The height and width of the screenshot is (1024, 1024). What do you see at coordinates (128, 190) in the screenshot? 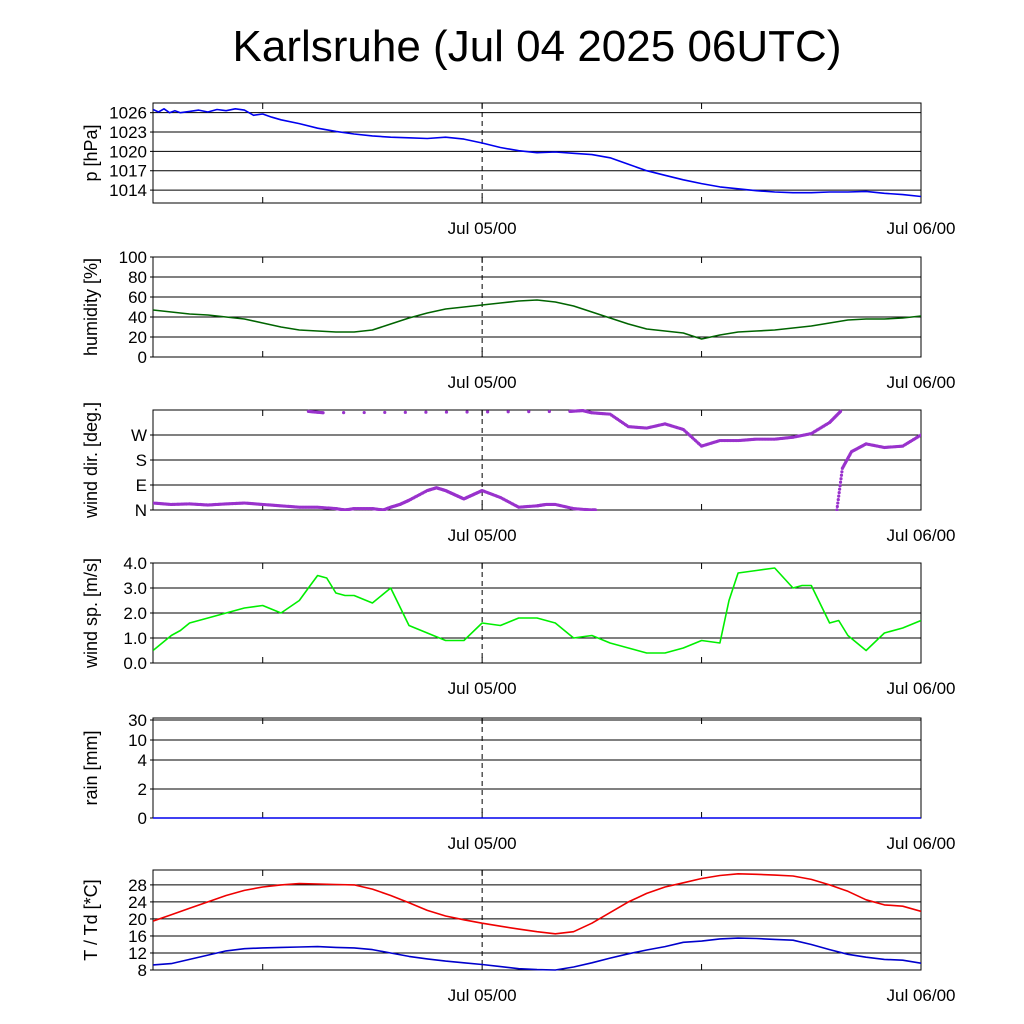
I see `y-tick-label: 1014` at bounding box center [128, 190].